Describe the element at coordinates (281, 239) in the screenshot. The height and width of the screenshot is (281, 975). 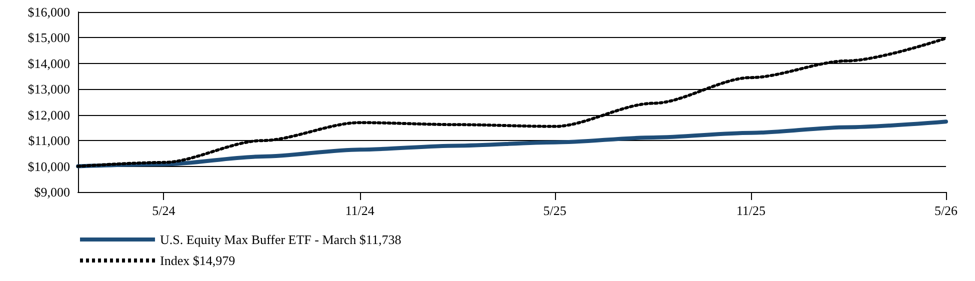
I see `legend-label: U.S. Equity Max Buffer ETF - March $11,738` at that location.